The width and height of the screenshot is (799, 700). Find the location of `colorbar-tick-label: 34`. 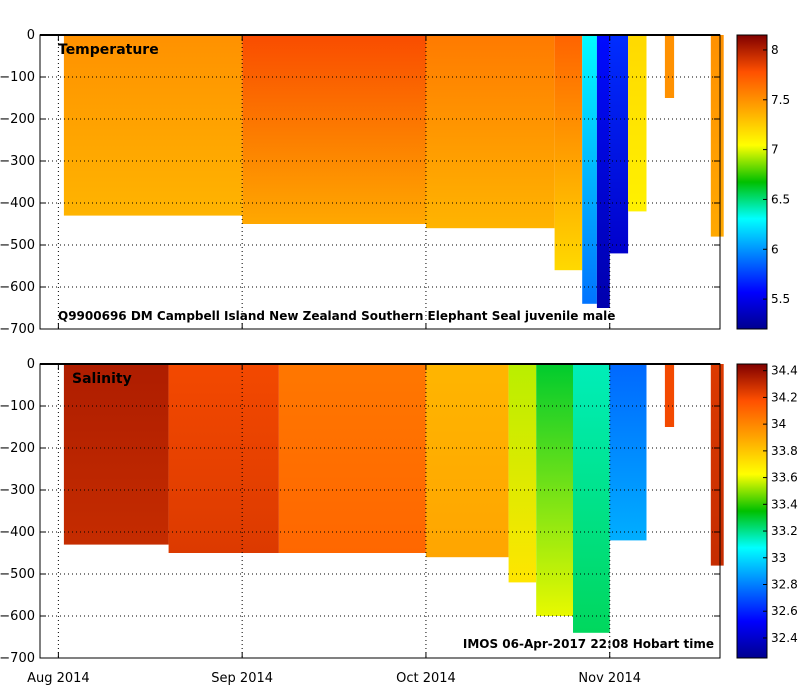

colorbar-tick-label: 34 is located at coordinates (778, 424).